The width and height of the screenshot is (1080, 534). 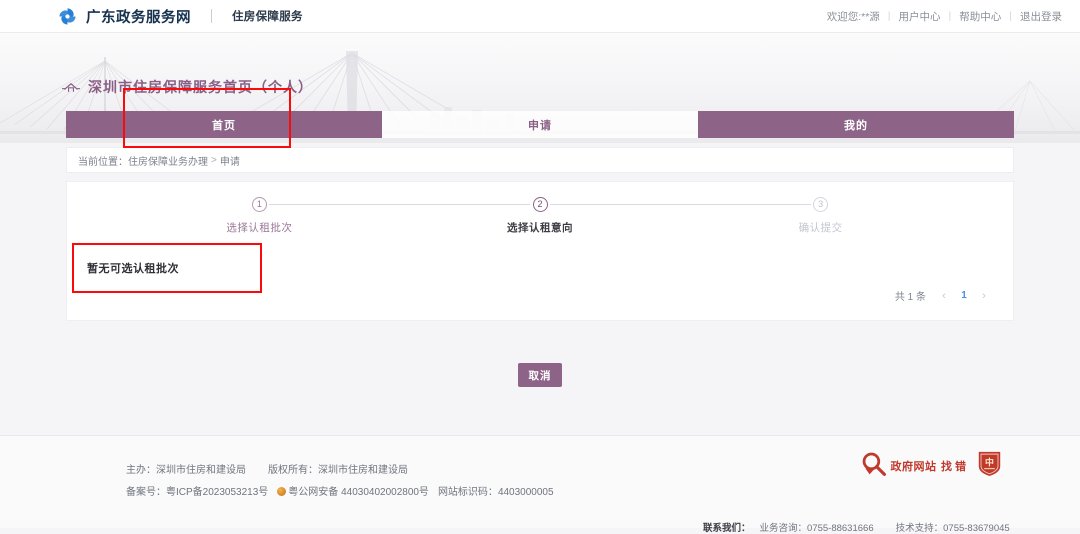 I want to click on gov-badge-line2: 找错, so click(x=955, y=466).